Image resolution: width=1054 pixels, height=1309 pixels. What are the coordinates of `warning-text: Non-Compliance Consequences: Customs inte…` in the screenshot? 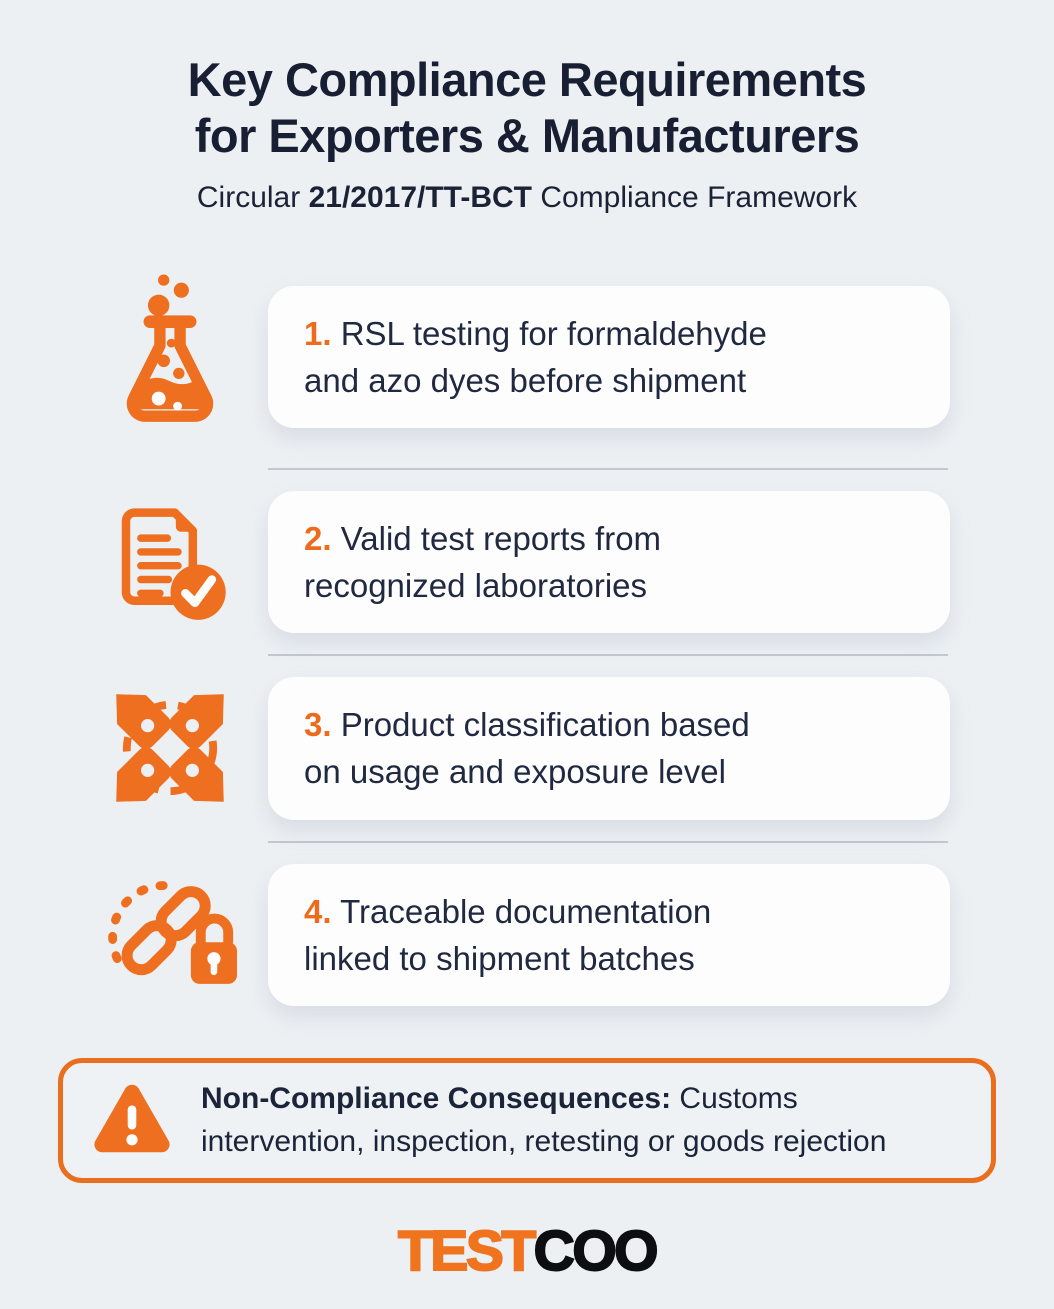 It's located at (544, 1120).